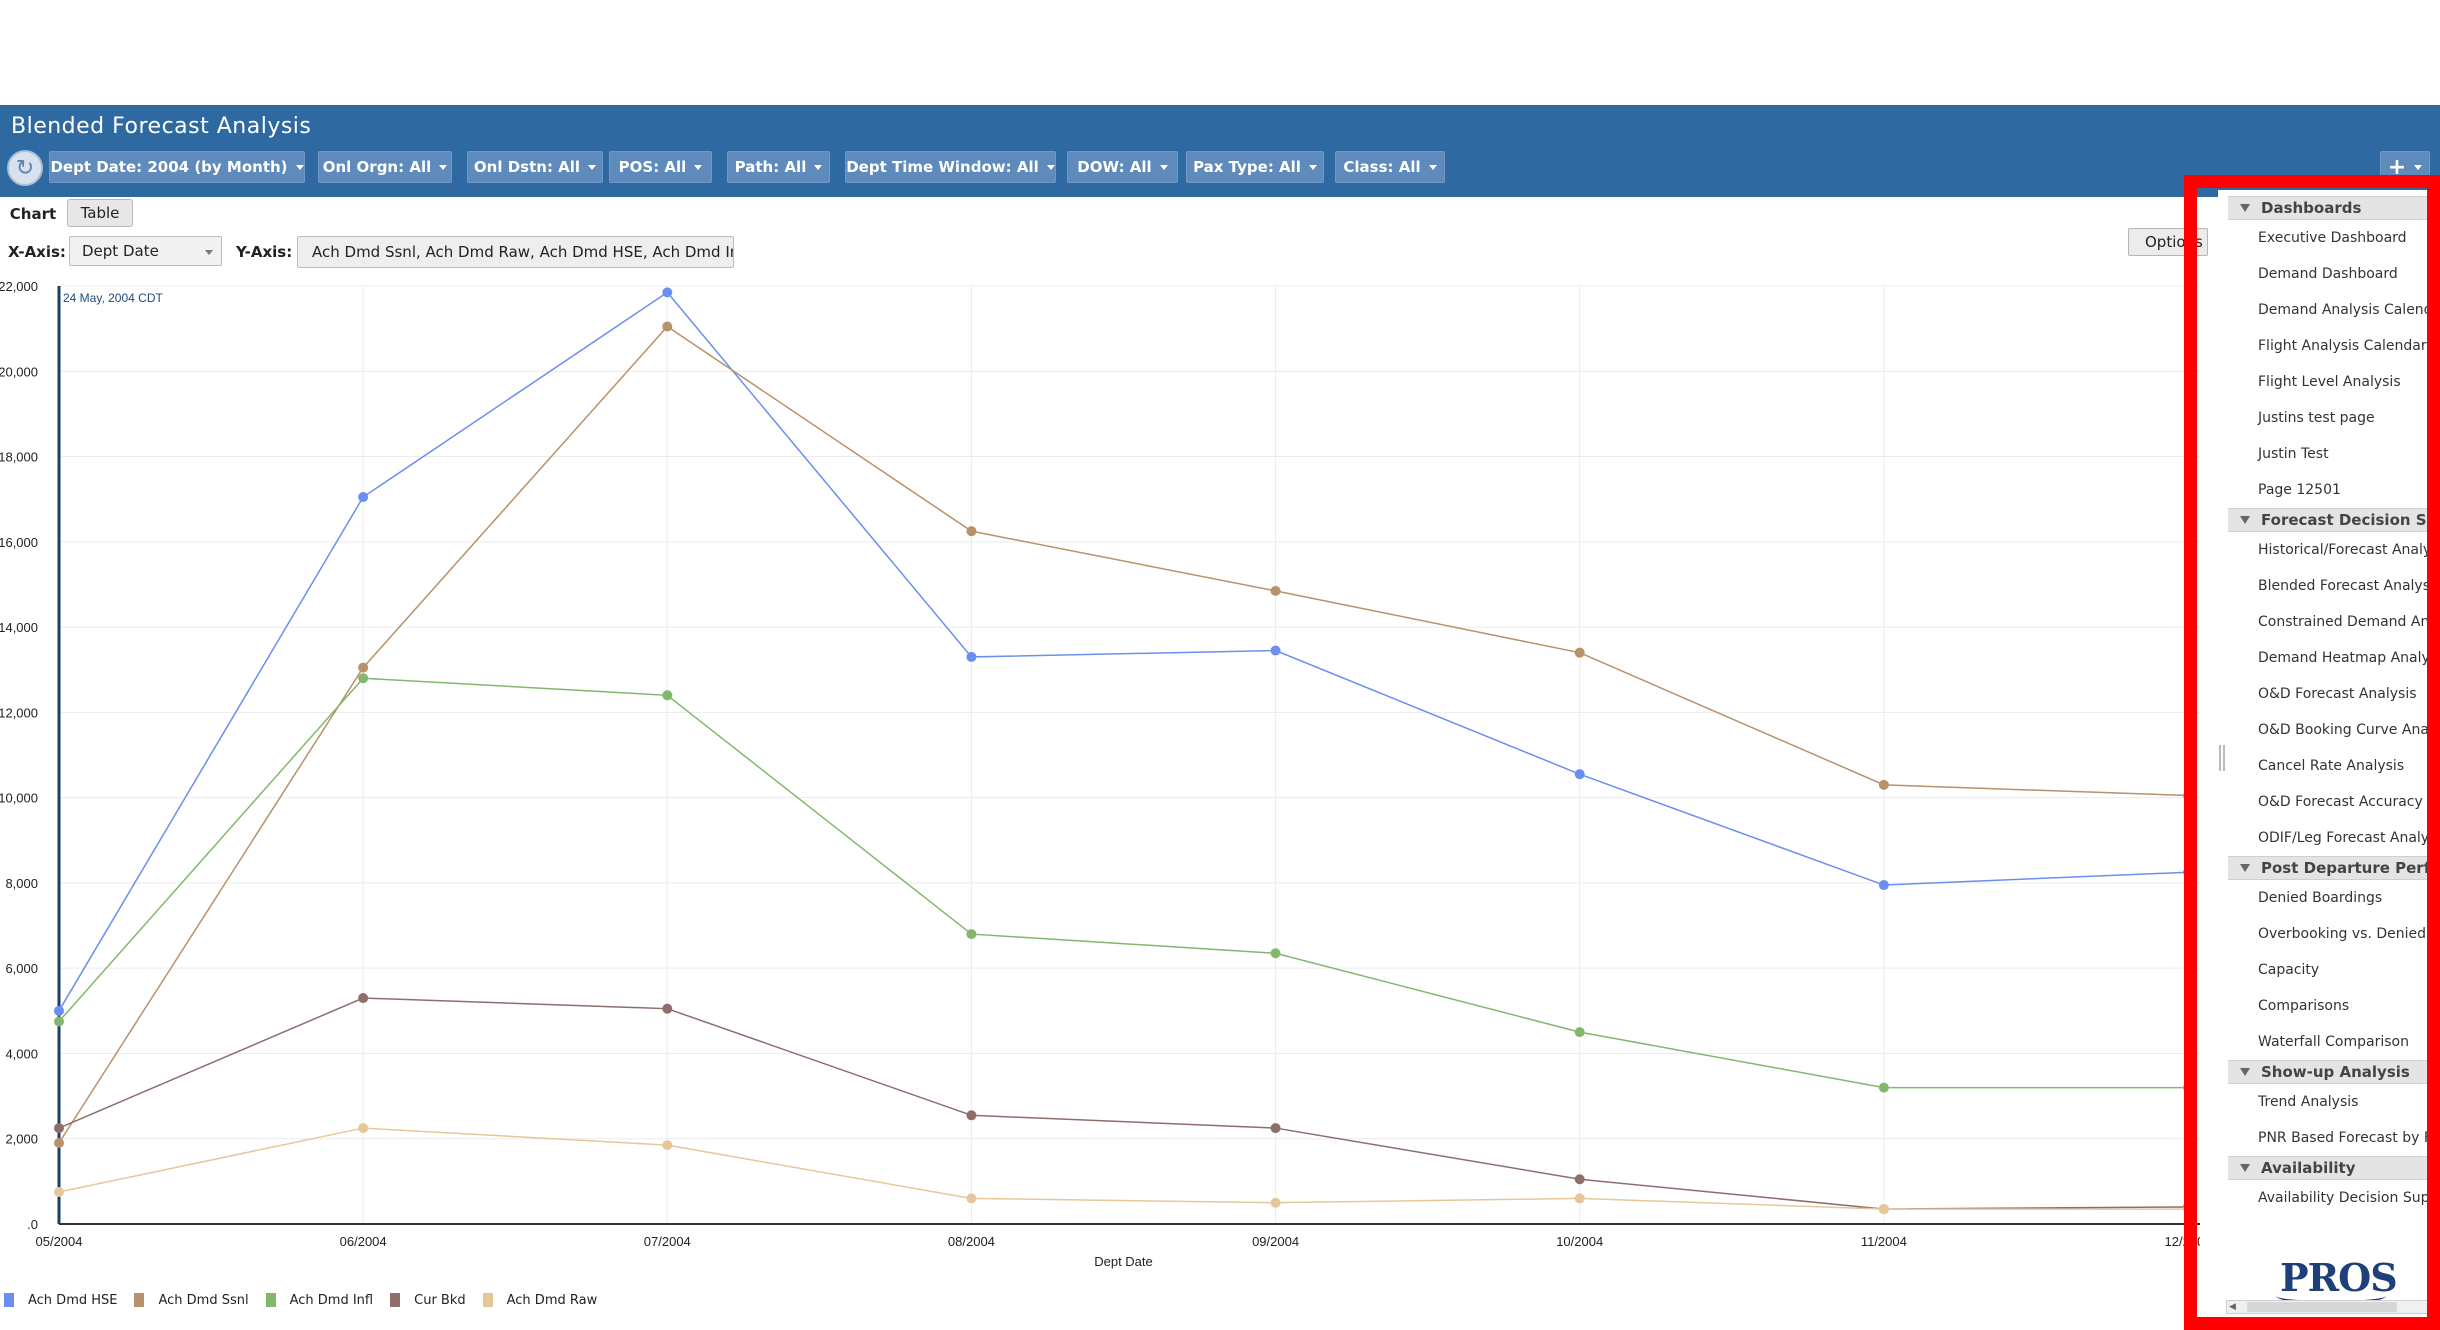  I want to click on tab-chart: Chart, so click(33, 214).